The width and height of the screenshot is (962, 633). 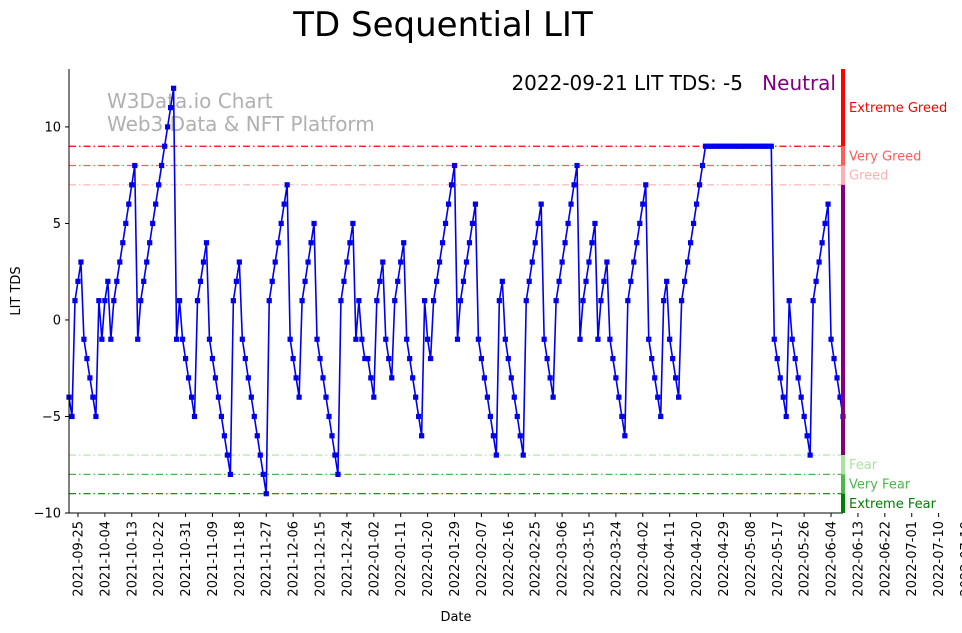 I want to click on status-text: 2022-09-21 LIT TDS: -5, so click(x=627, y=83).